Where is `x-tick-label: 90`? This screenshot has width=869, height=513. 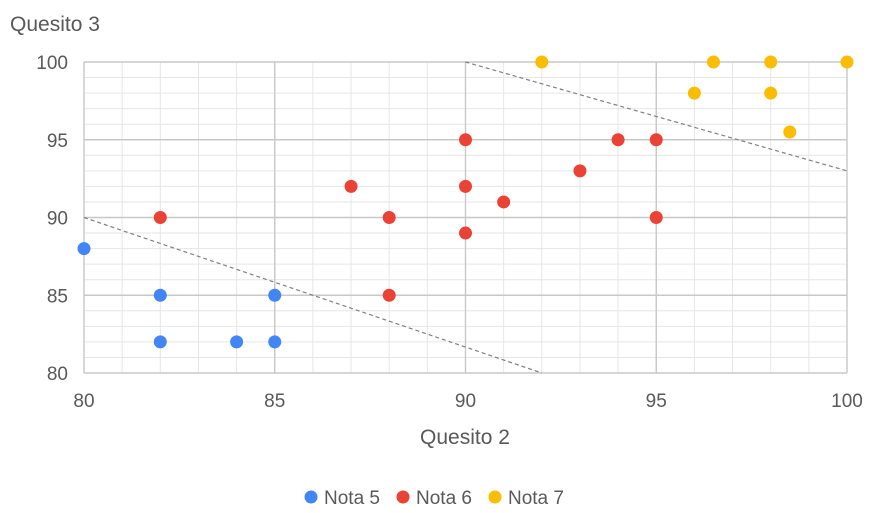 x-tick-label: 90 is located at coordinates (465, 401).